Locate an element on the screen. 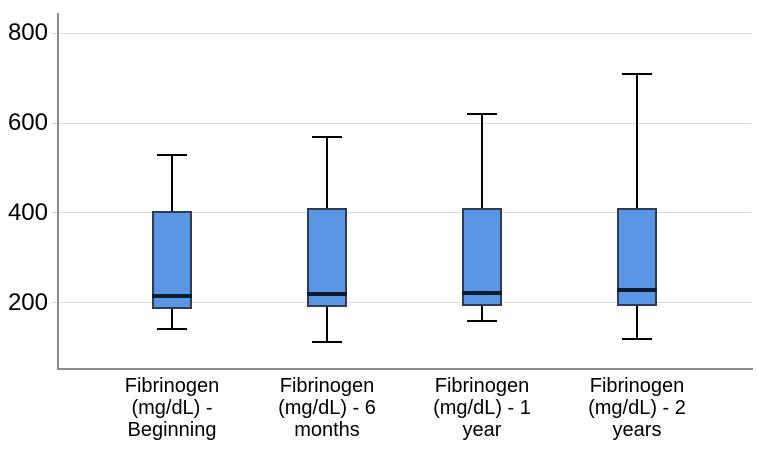 Image resolution: width=757 pixels, height=459 pixels. y-tick-label: 200 is located at coordinates (27, 302).